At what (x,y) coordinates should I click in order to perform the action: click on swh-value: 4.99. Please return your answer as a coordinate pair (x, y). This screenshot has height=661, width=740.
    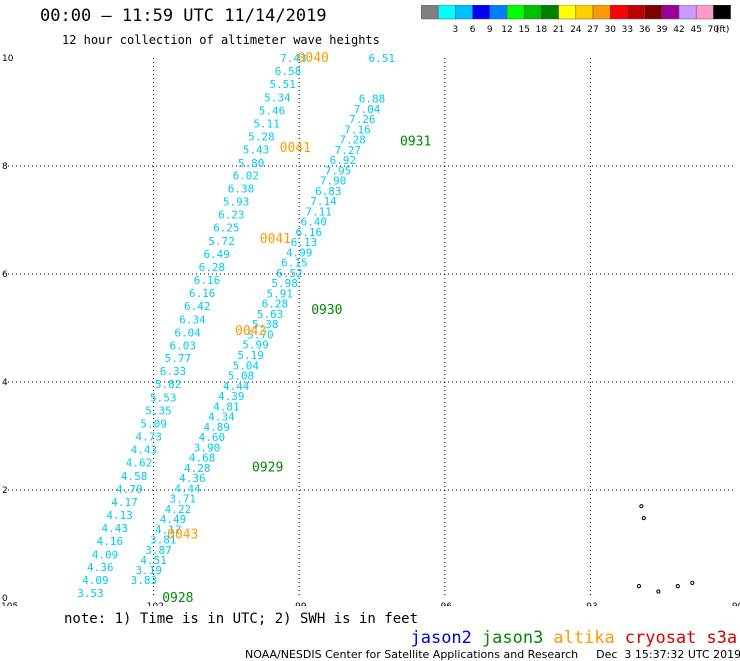
    Looking at the image, I should click on (299, 252).